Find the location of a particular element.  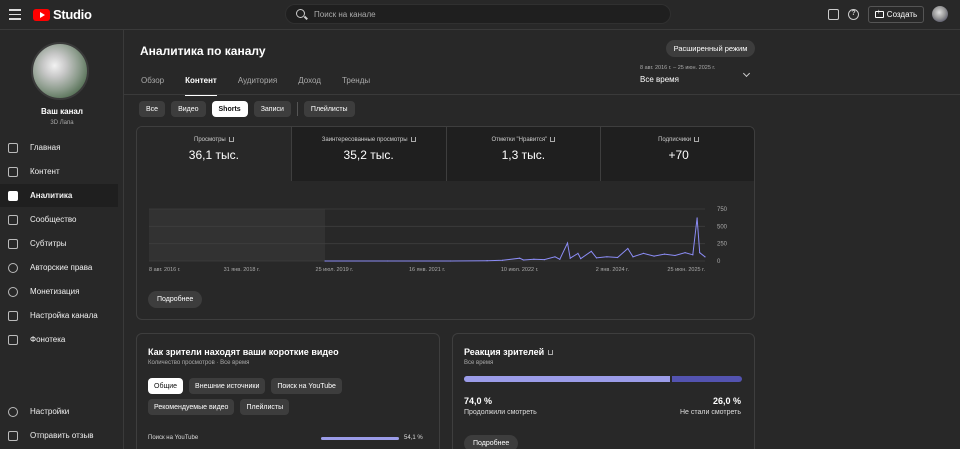

retention-bar is located at coordinates (603, 379).